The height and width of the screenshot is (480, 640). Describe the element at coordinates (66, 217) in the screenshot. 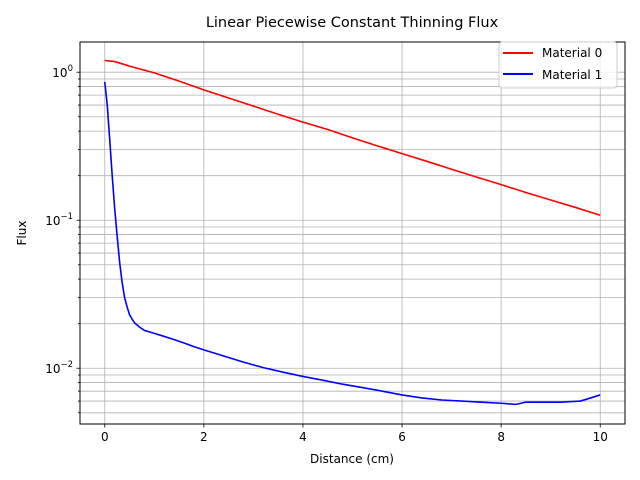

I see `y-tick-exponent: −1` at that location.